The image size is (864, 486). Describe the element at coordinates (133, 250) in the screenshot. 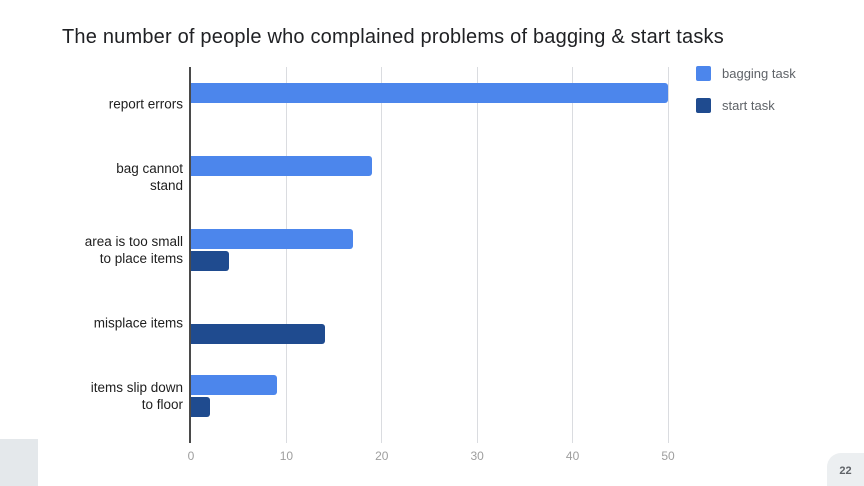

I see `category-label: area is too small to place items` at that location.